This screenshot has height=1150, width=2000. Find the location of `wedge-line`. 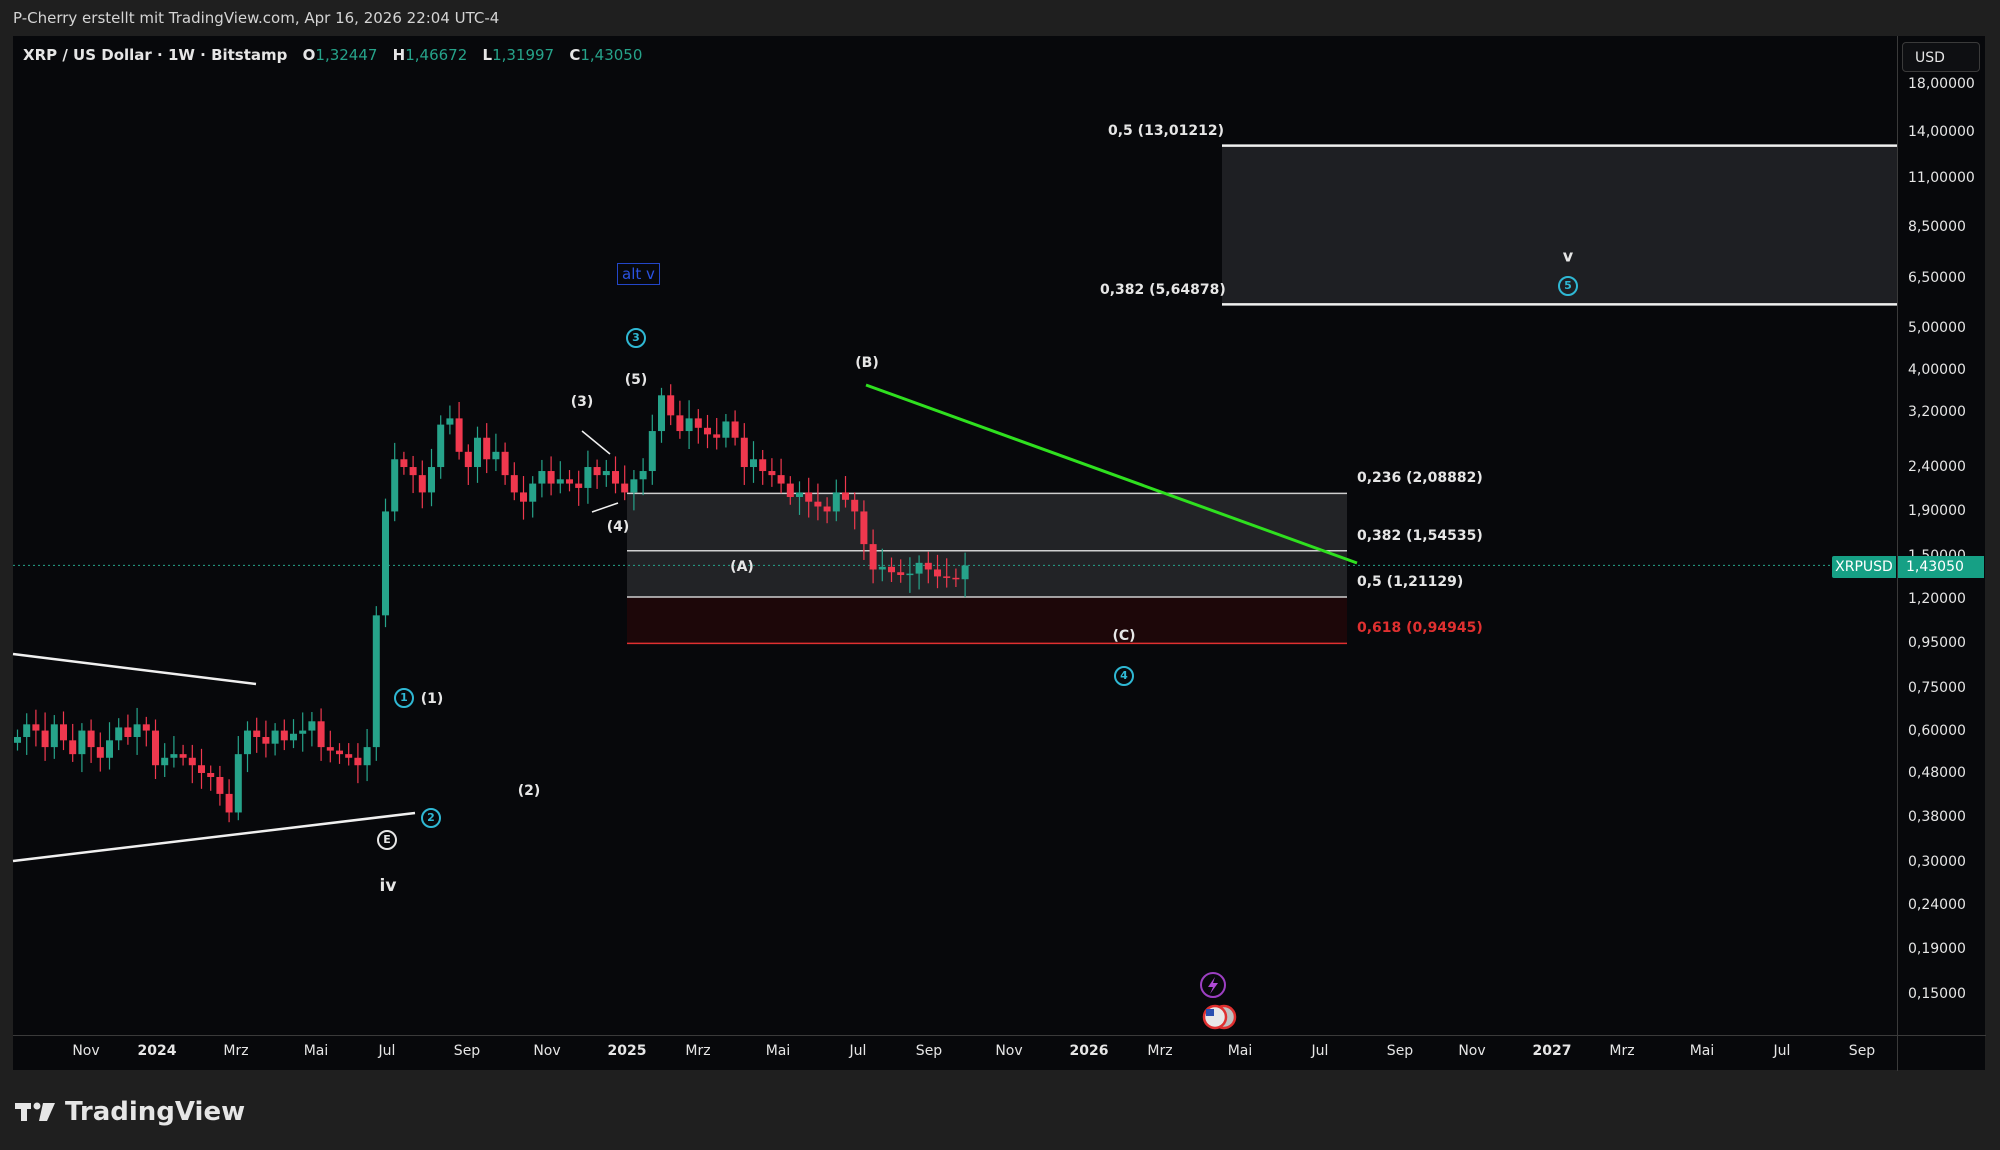

wedge-line is located at coordinates (605, 507).